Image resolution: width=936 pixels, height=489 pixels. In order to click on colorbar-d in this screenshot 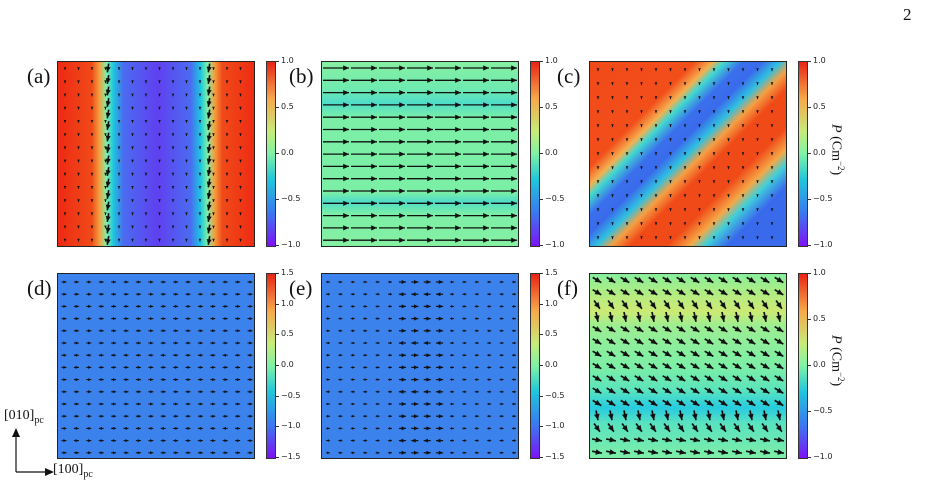, I will do `click(271, 366)`.